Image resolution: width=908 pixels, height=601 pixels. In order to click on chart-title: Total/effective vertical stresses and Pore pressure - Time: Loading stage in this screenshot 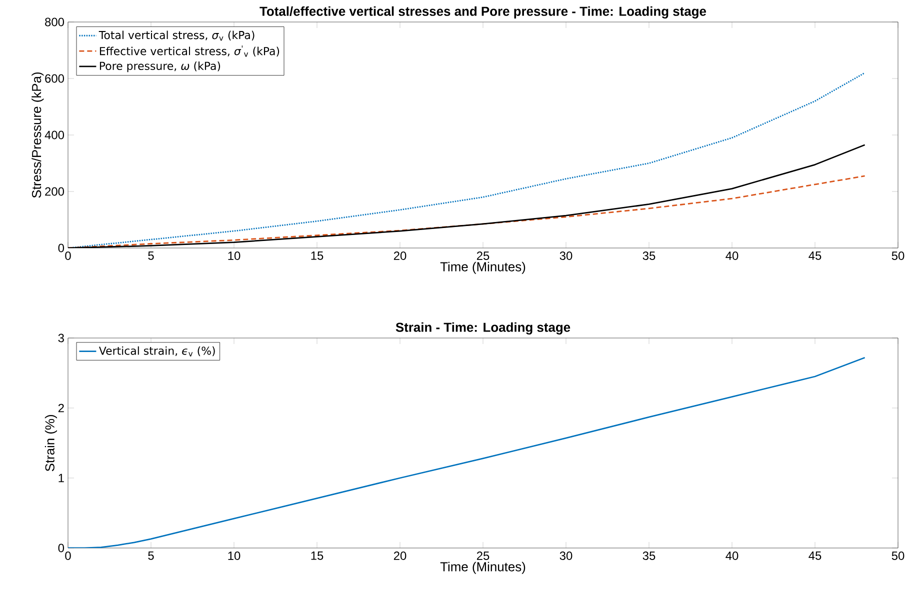, I will do `click(483, 12)`.